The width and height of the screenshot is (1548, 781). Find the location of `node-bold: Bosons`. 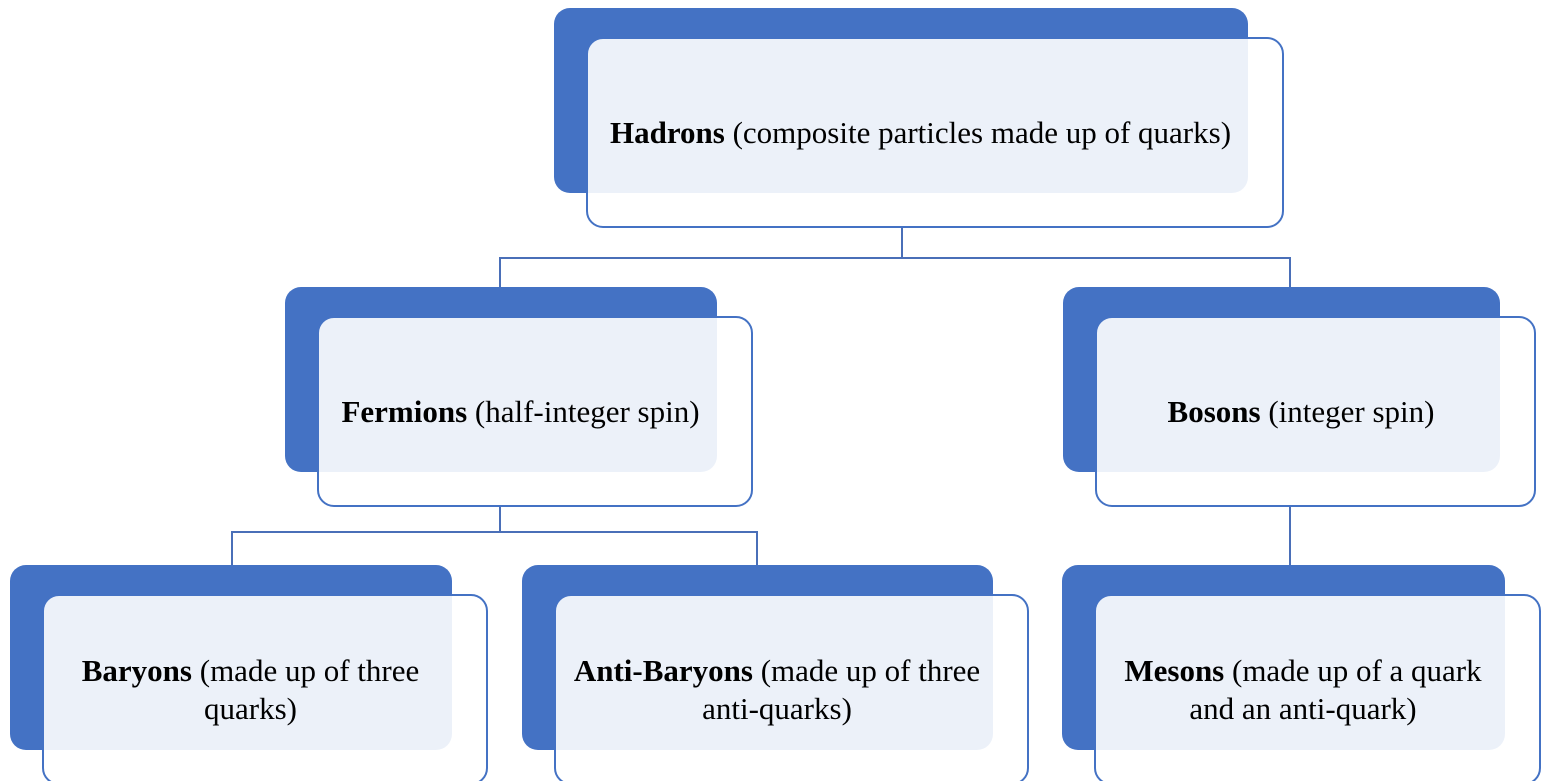

node-bold: Bosons is located at coordinates (1214, 411).